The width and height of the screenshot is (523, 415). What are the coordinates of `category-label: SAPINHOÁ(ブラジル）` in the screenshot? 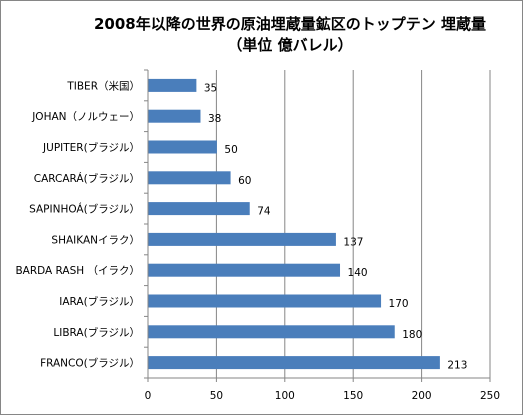 It's located at (84, 209).